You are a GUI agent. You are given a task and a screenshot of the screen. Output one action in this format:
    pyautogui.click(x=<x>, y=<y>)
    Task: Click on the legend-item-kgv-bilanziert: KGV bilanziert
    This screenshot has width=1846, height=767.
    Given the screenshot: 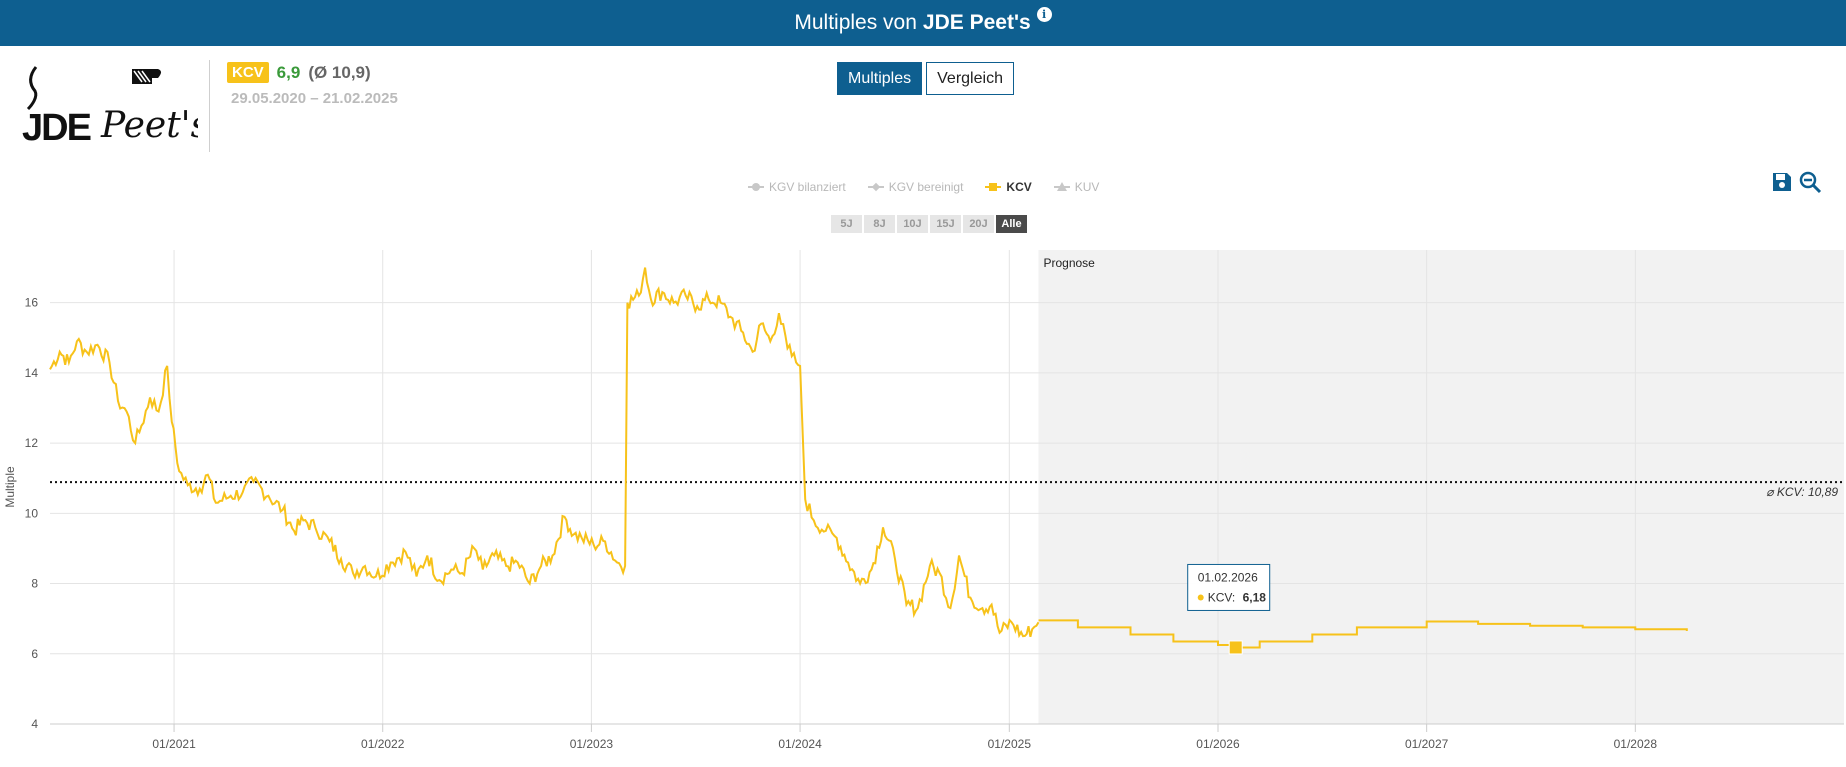 What is the action you would take?
    pyautogui.click(x=797, y=187)
    